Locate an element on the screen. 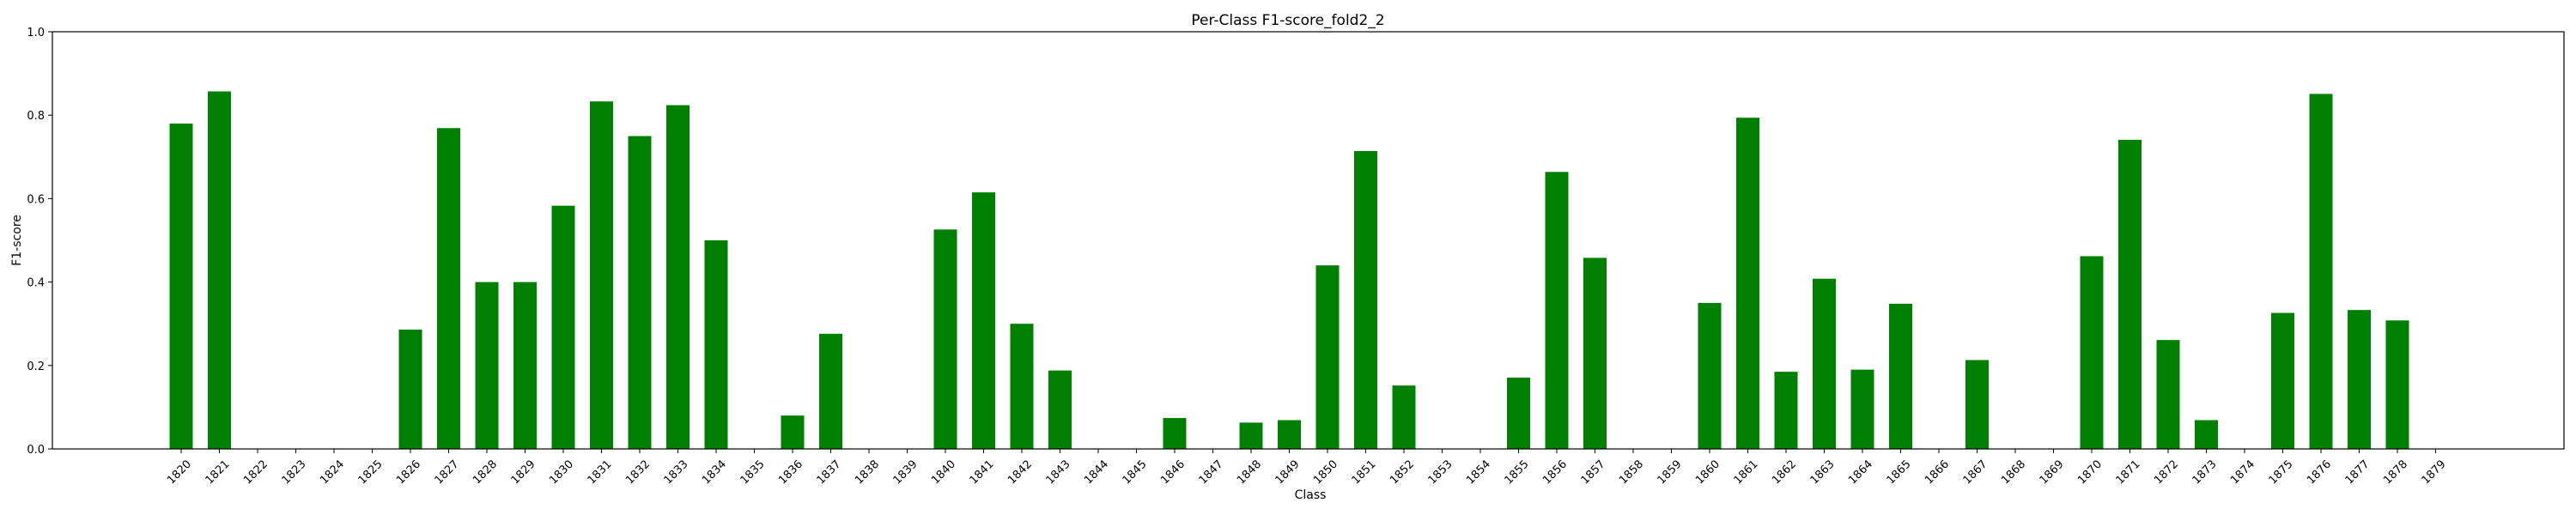 The image size is (2576, 515). y-tick-label: 0.2 is located at coordinates (36, 366).